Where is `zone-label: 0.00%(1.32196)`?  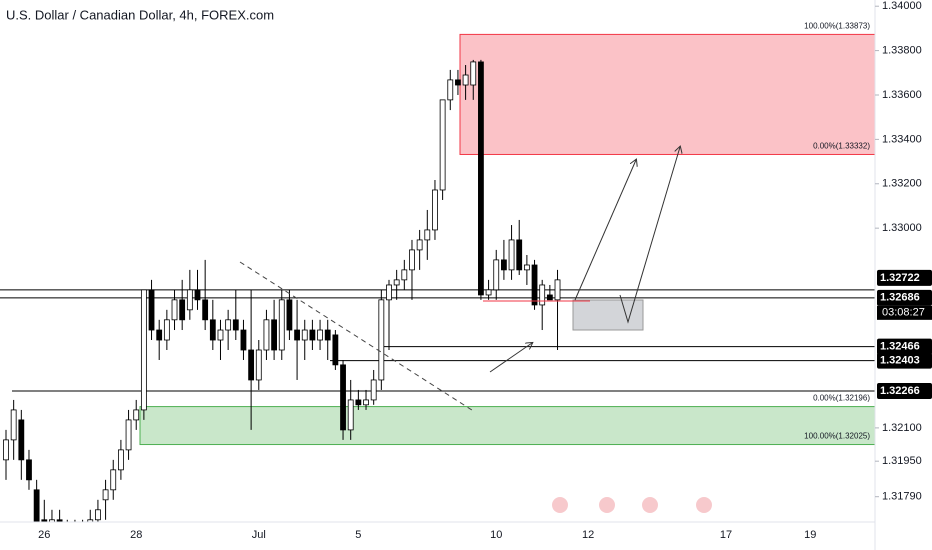
zone-label: 0.00%(1.32196) is located at coordinates (841, 398).